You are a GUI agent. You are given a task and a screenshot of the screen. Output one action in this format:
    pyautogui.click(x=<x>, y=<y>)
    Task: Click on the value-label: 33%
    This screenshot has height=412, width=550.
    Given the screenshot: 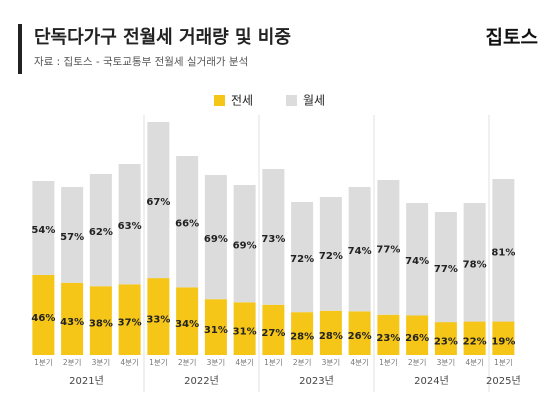 What is the action you would take?
    pyautogui.click(x=158, y=320)
    